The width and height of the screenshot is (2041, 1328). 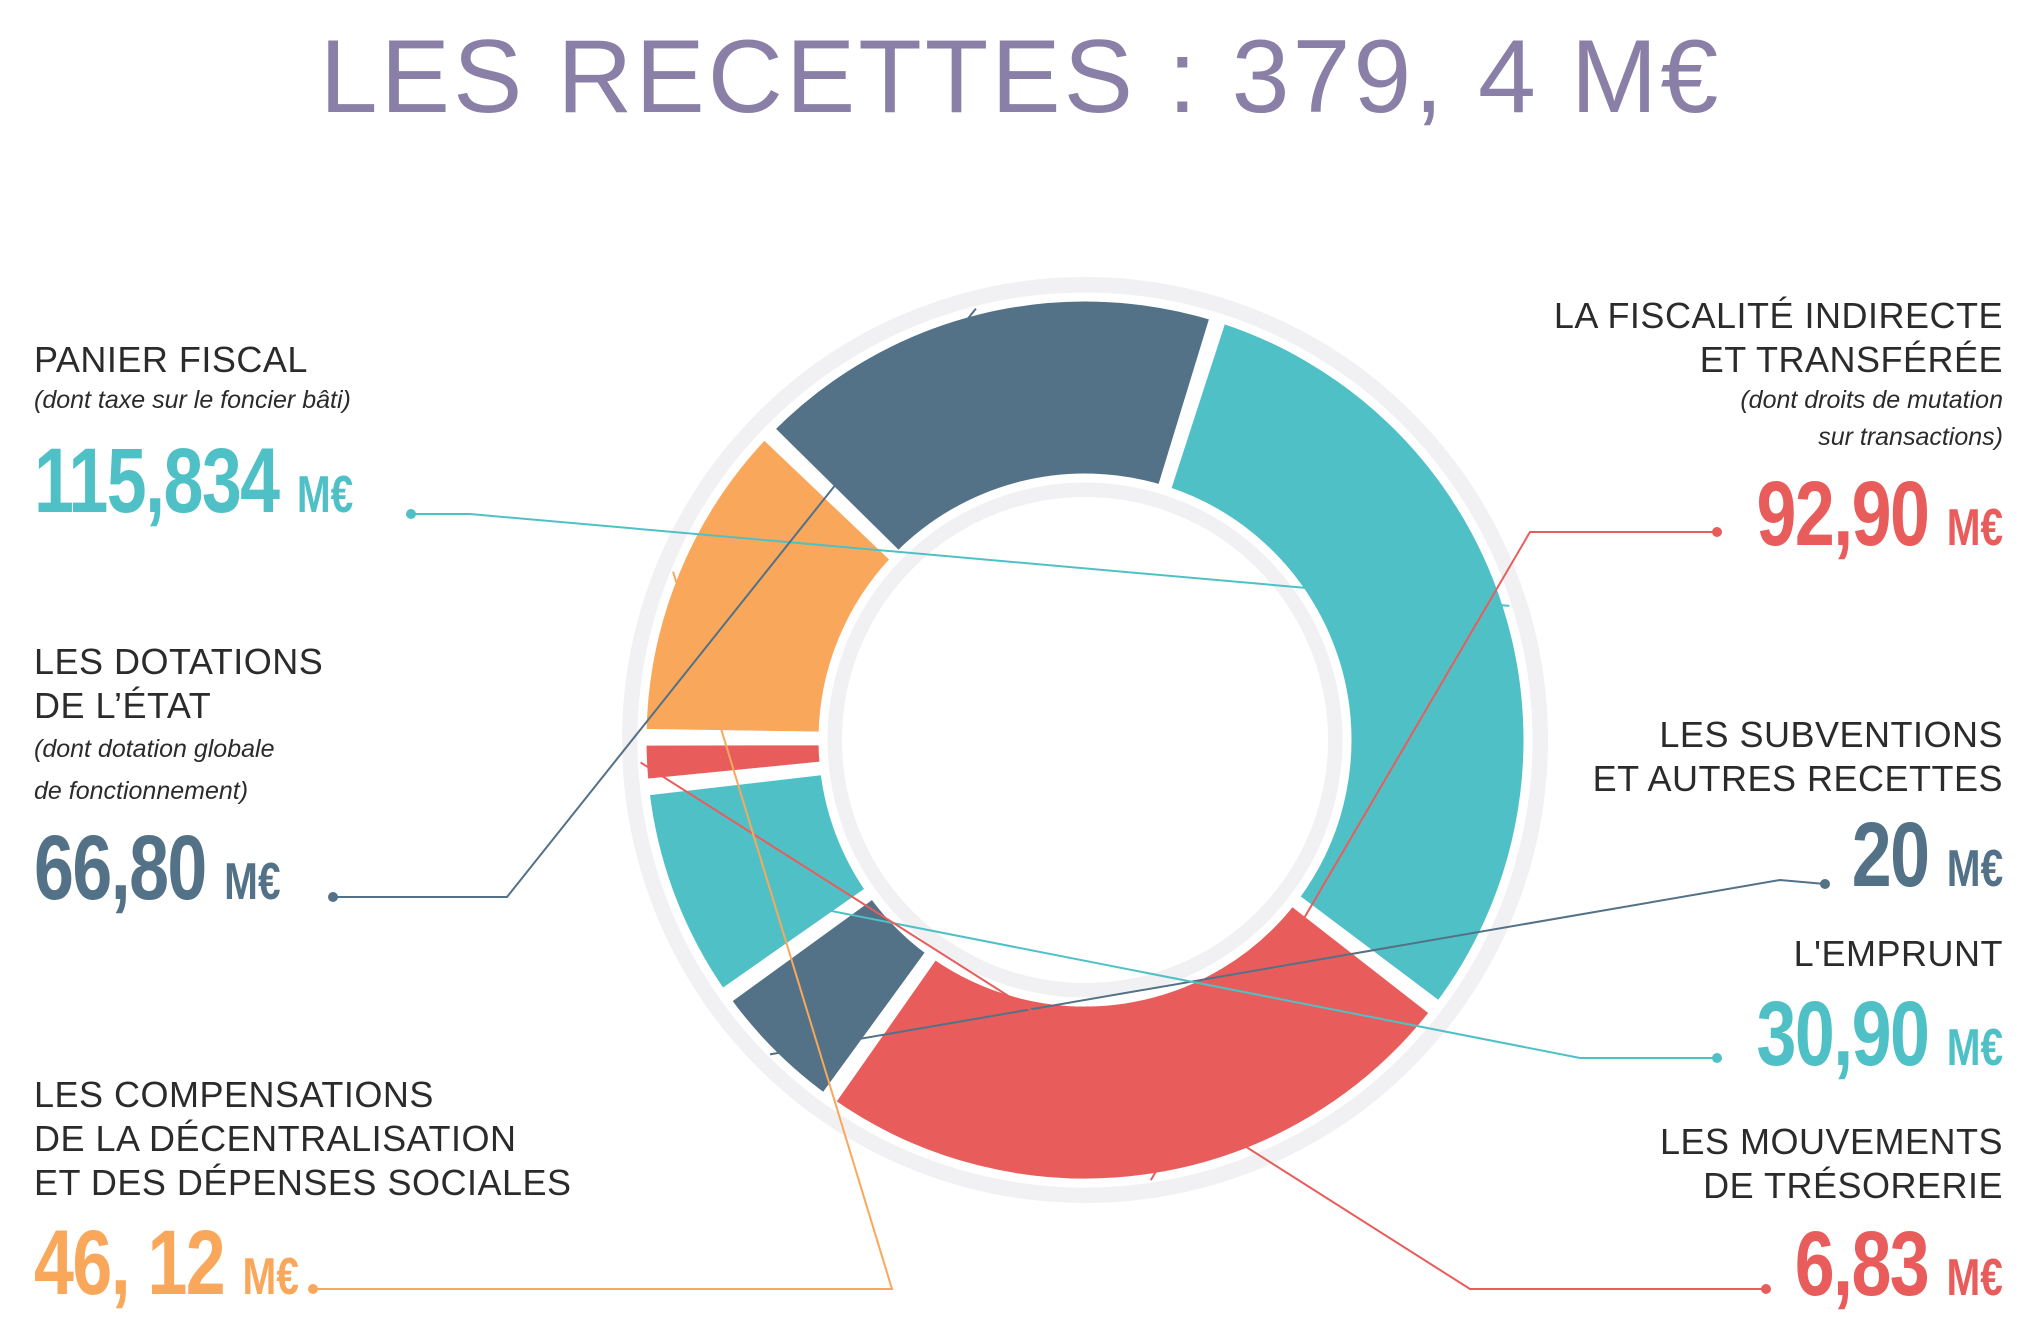 What do you see at coordinates (1862, 1264) in the screenshot?
I see `value-number: 6,83` at bounding box center [1862, 1264].